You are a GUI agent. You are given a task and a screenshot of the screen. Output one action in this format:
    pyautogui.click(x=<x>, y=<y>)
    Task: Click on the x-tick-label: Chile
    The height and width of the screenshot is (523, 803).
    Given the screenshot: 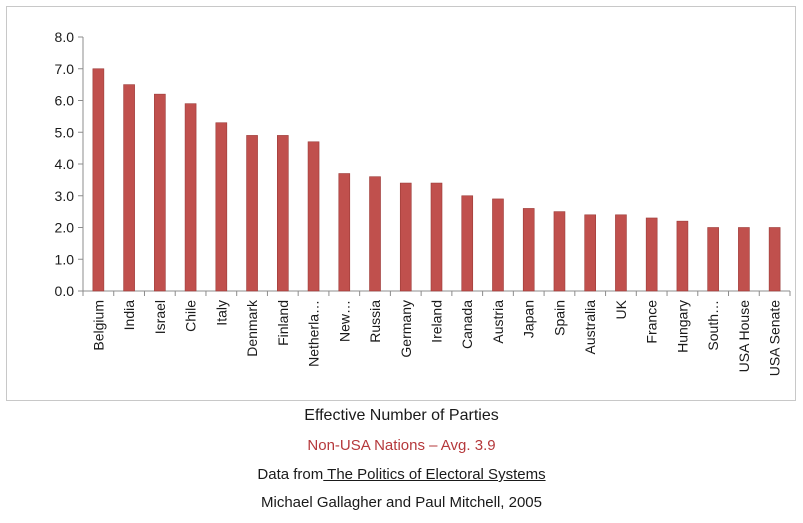 What is the action you would take?
    pyautogui.click(x=191, y=316)
    